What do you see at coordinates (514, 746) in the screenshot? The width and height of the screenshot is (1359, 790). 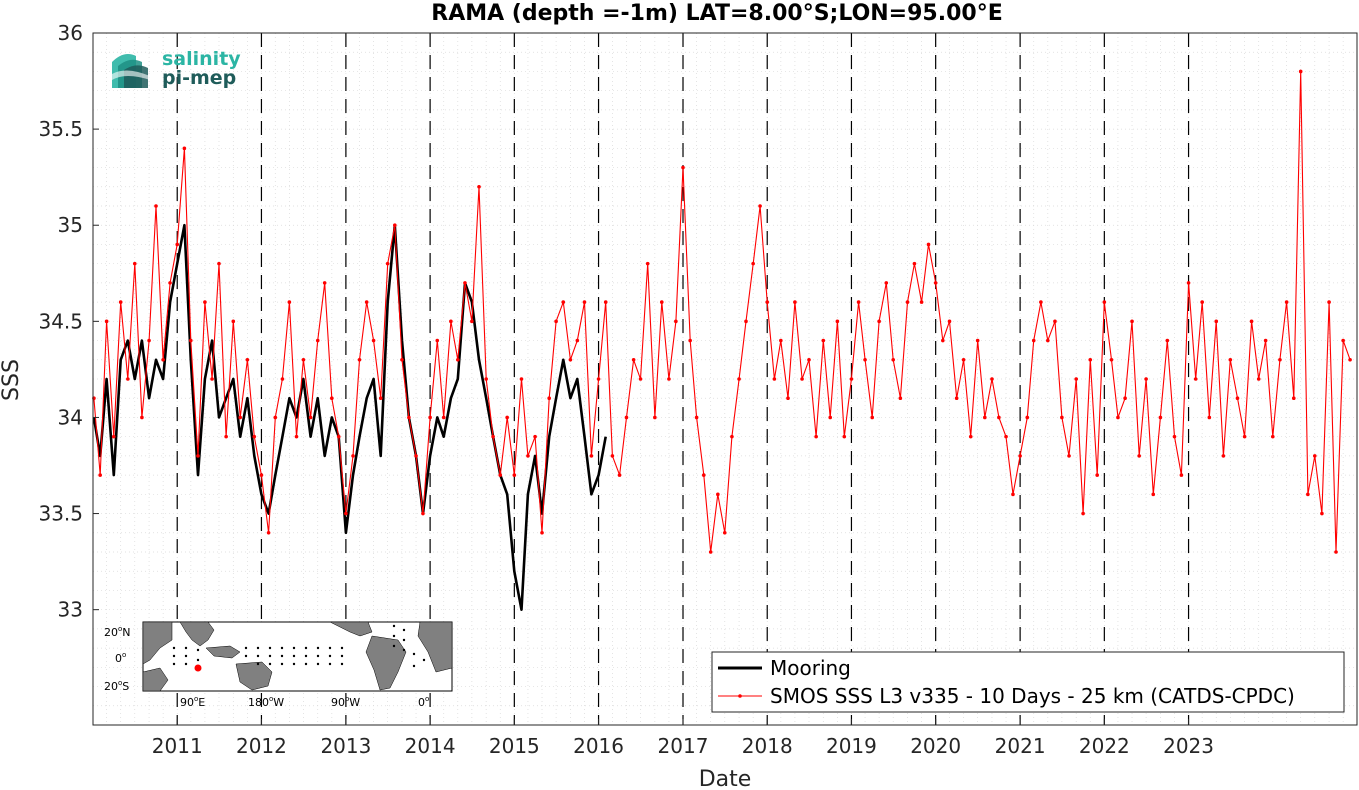 I see `x-tick-label: 2015` at bounding box center [514, 746].